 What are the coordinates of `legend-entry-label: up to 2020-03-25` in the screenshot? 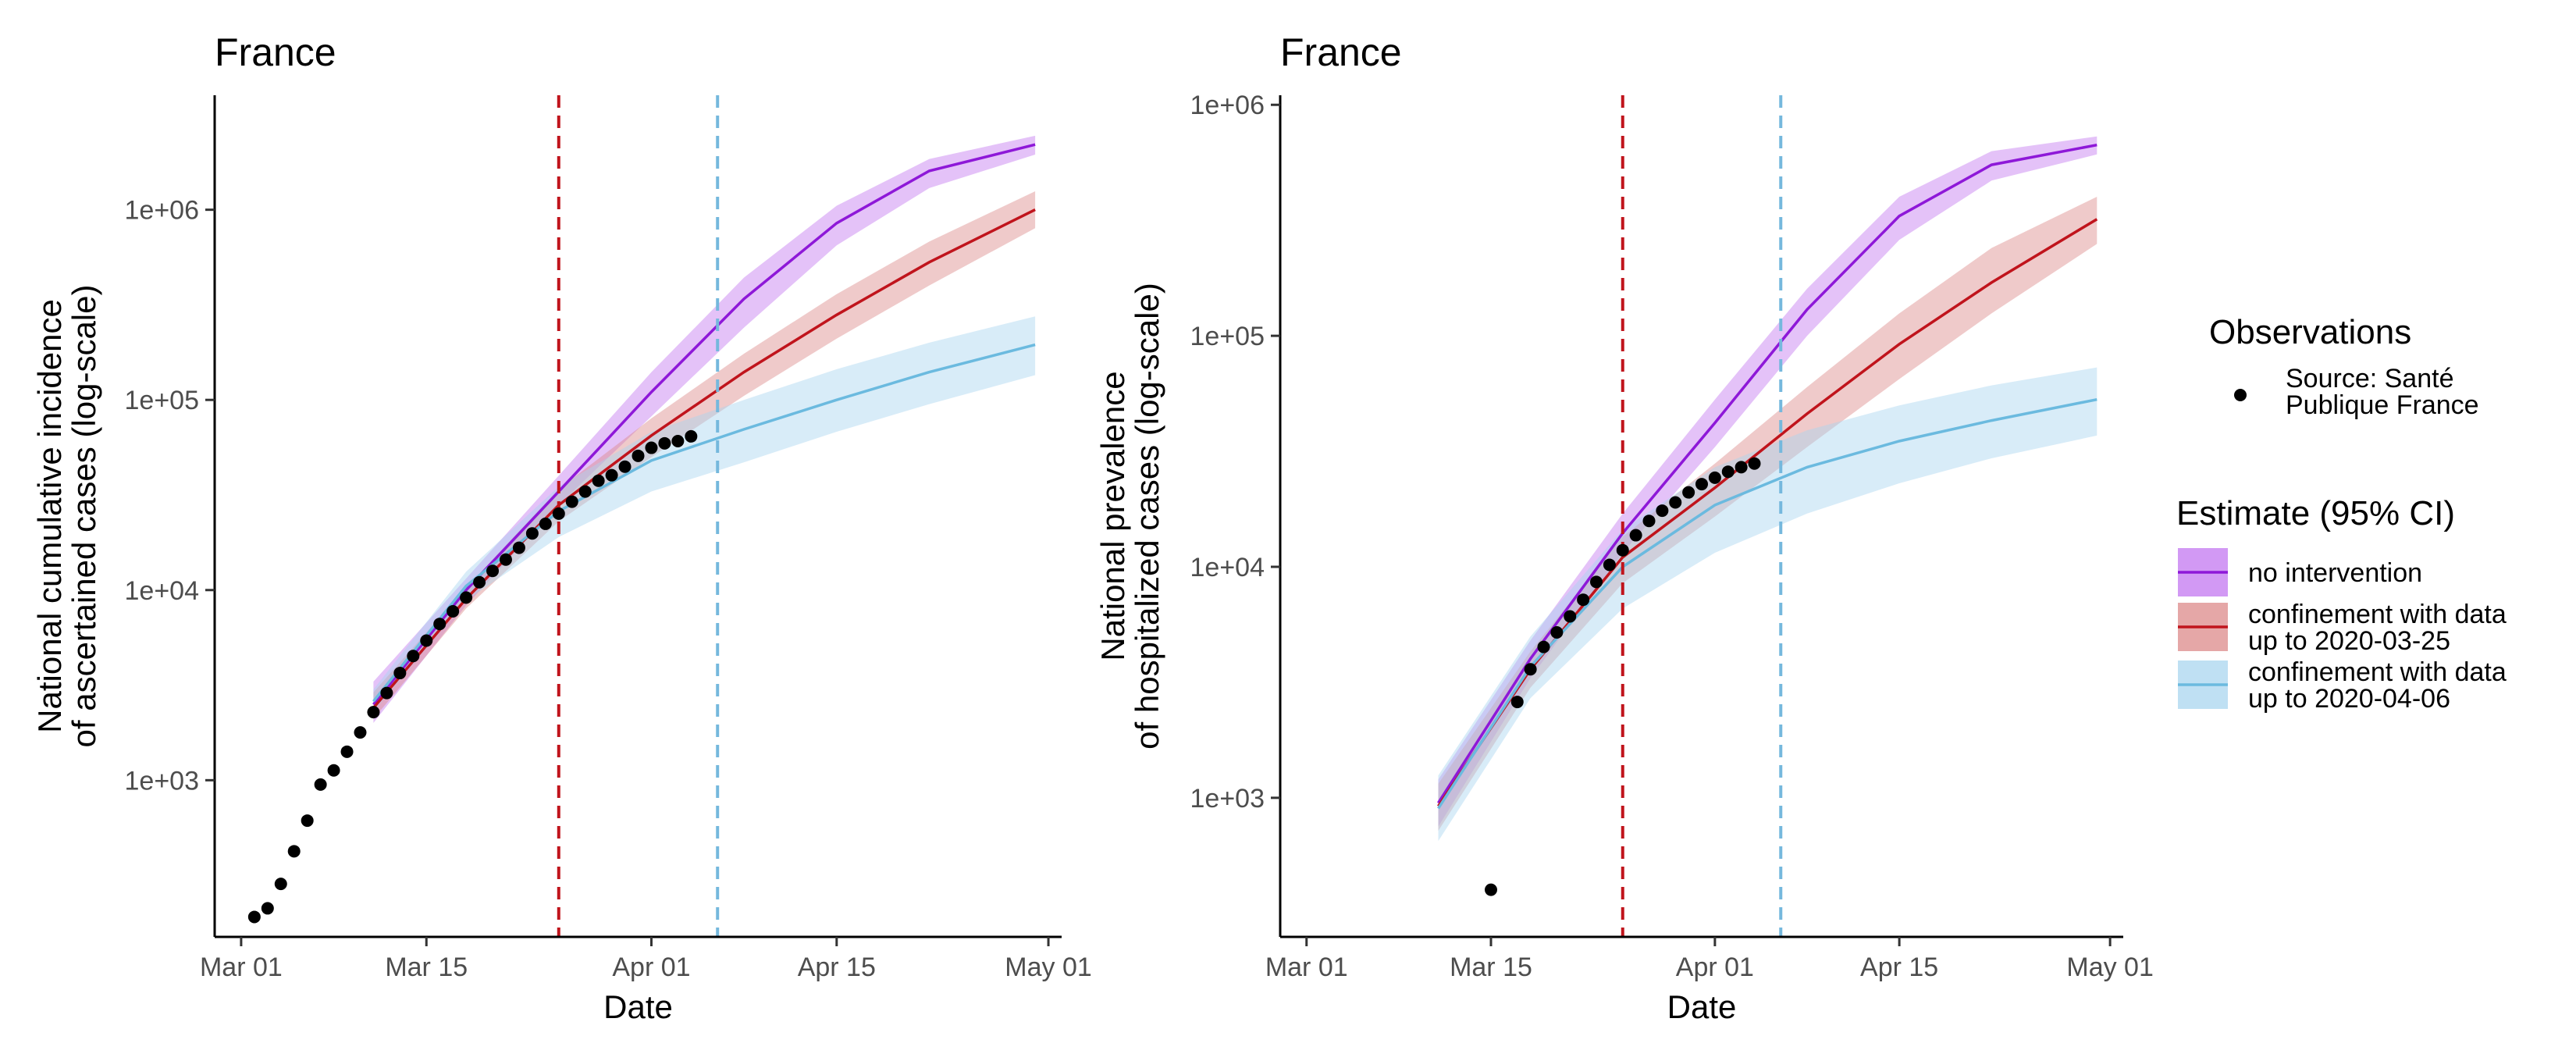 It's located at (2349, 641).